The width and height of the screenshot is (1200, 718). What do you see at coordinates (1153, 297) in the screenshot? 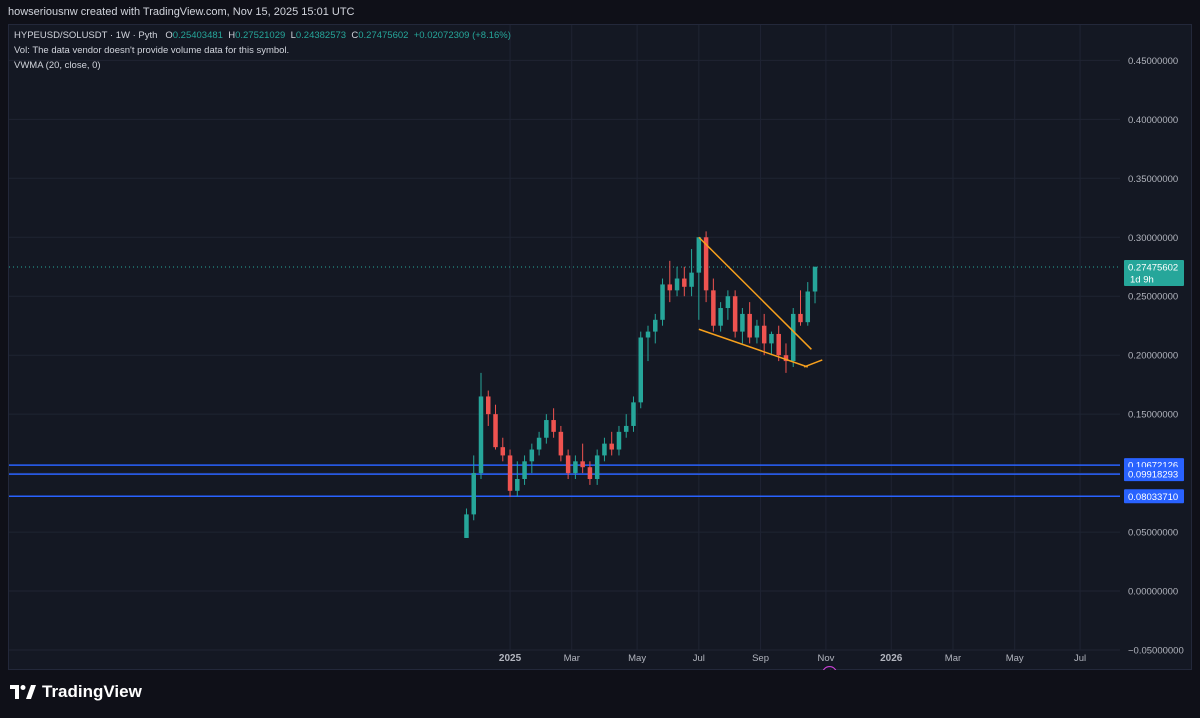
I see `y-tick-label: 0.25000000` at bounding box center [1153, 297].